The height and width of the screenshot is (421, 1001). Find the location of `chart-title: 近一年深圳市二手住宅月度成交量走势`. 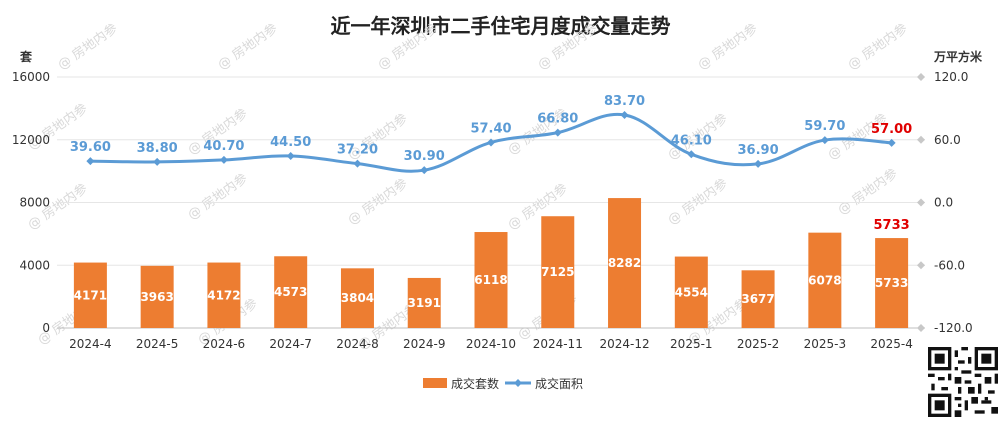

chart-title: 近一年深圳市二手住宅月度成交量走势 is located at coordinates (500, 26).